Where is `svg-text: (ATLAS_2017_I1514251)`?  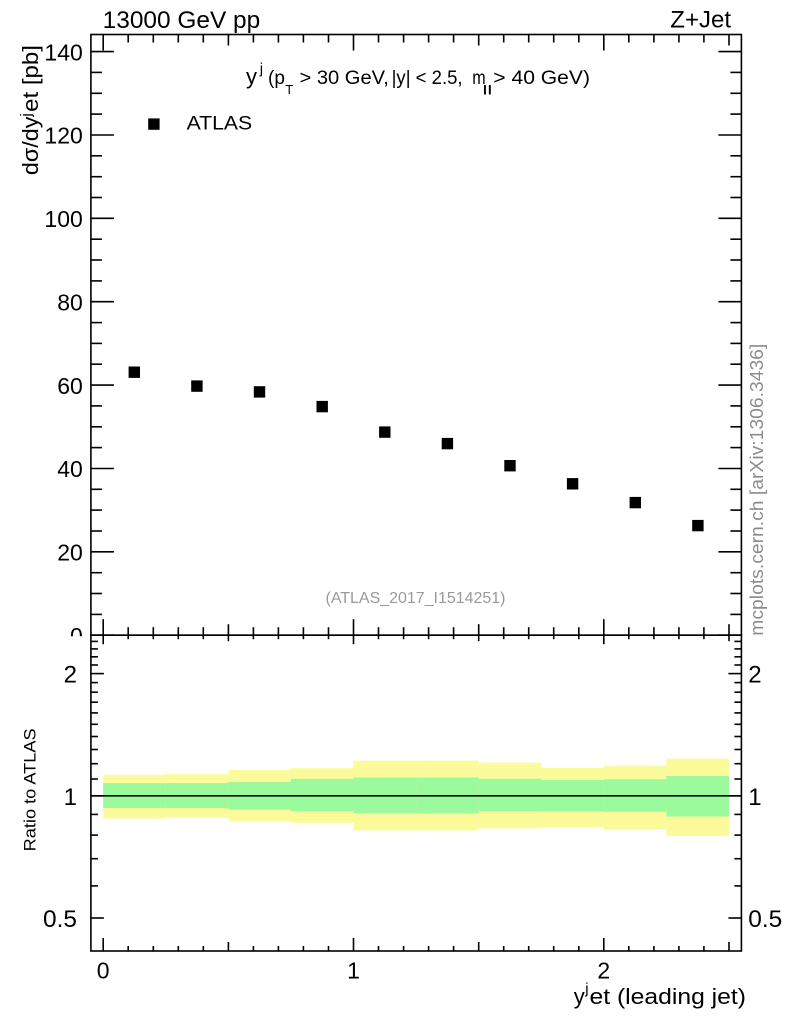 svg-text: (ATLAS_2017_I1514251) is located at coordinates (416, 598).